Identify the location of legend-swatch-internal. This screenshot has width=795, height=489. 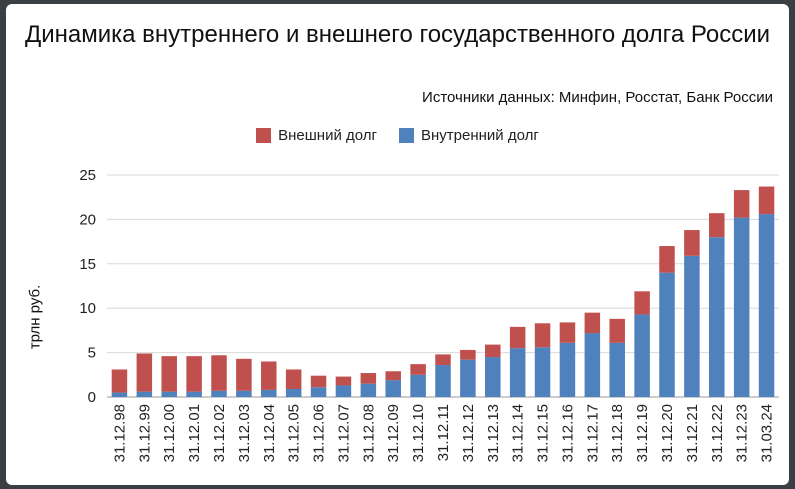
(407, 135).